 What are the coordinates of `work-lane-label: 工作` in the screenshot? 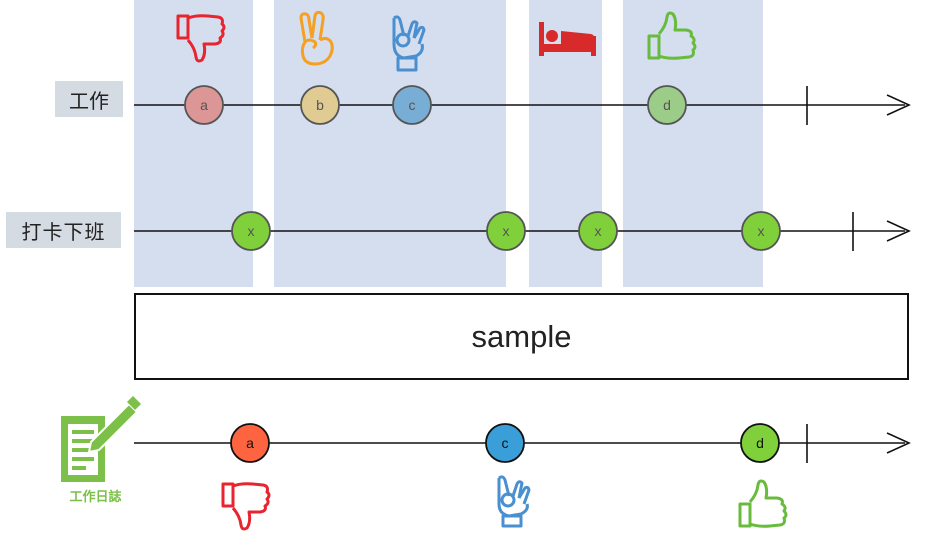 It's located at (89, 99).